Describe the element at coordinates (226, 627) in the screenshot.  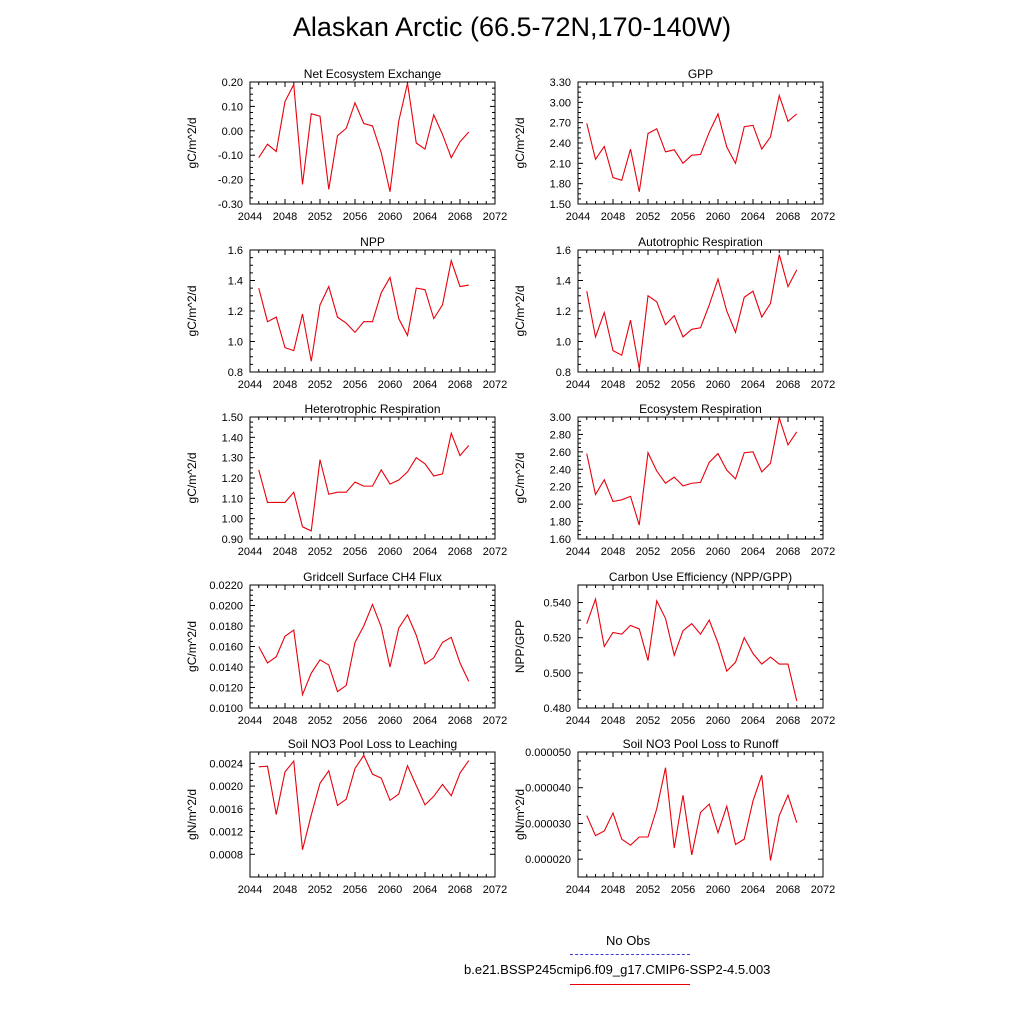
I see `y-tick-label: 0.0180` at that location.